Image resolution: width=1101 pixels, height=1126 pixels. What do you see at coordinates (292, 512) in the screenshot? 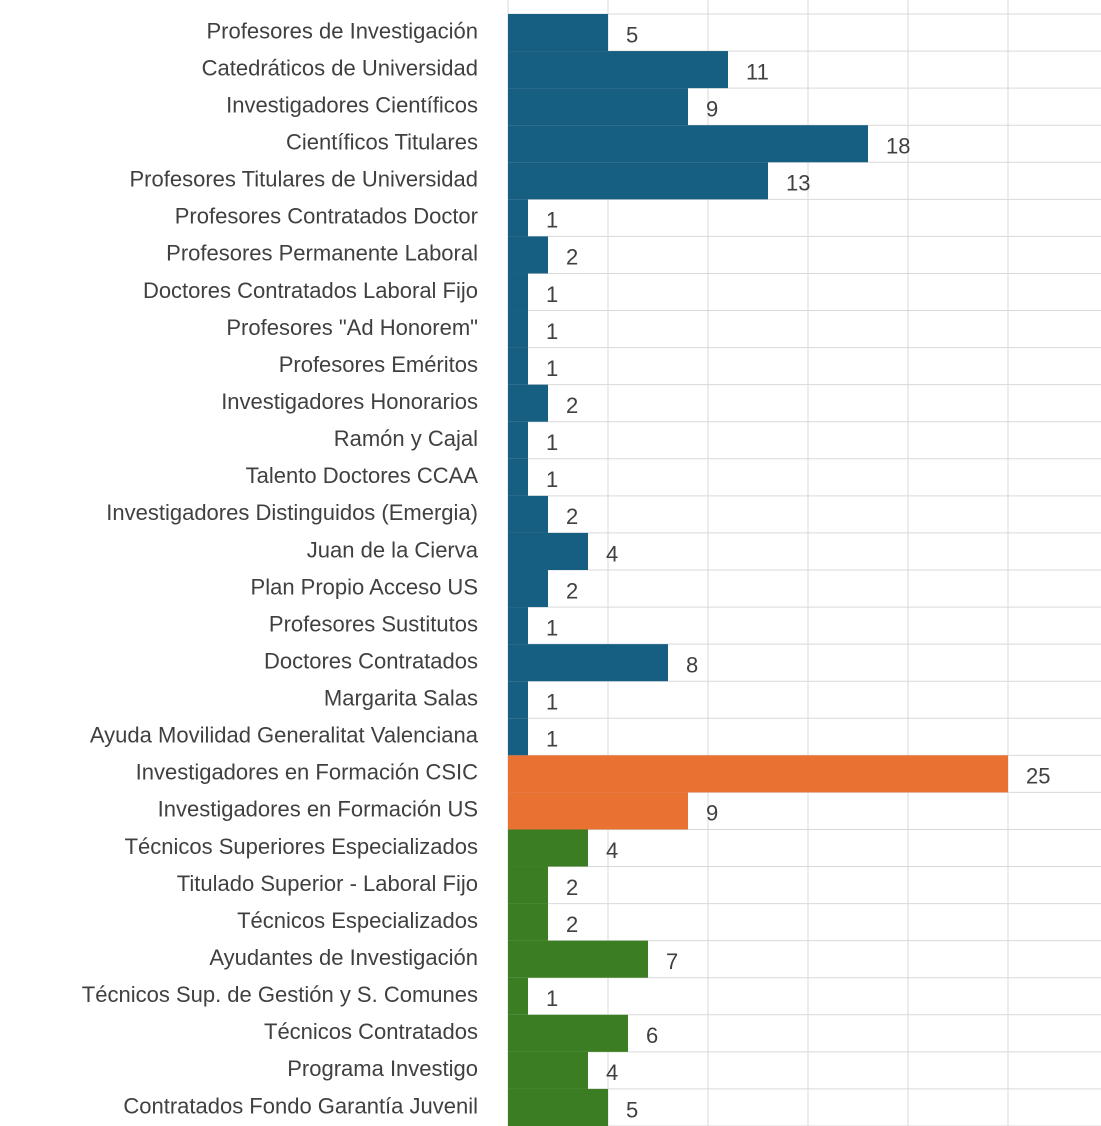
I see `y-tick-label: Investigadores Distinguidos (Emergia)` at bounding box center [292, 512].